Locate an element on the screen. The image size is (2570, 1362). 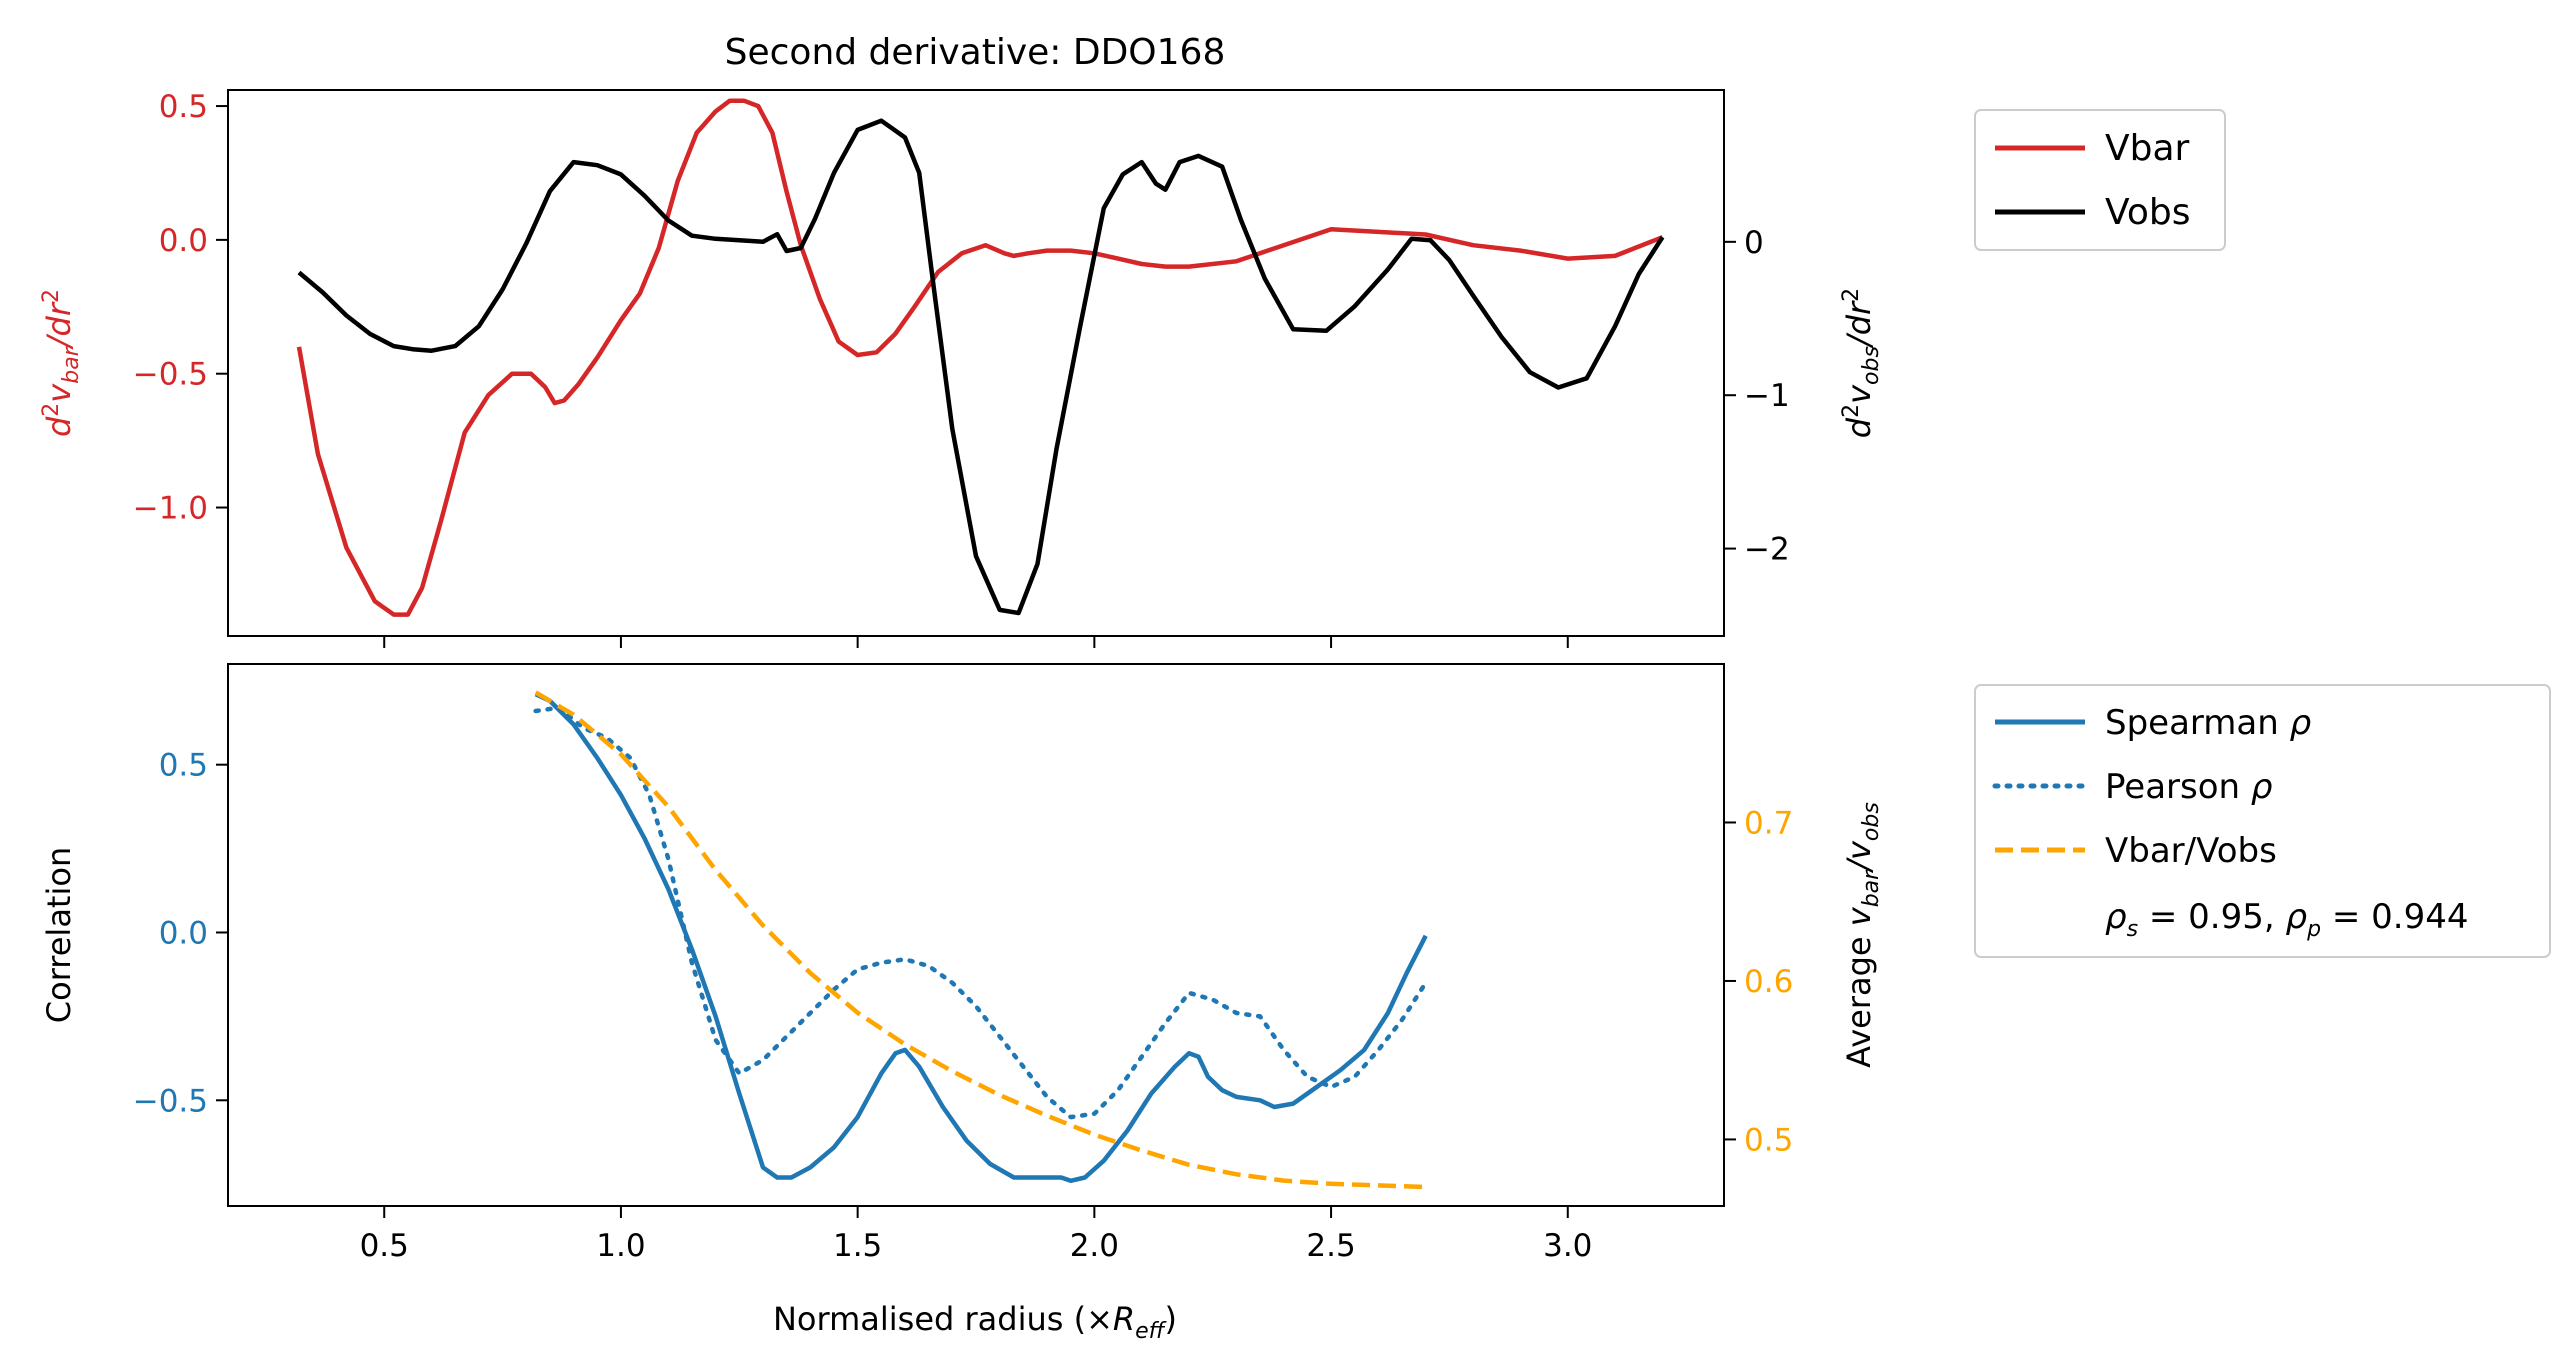
chart-title: Second derivative: DDO168 is located at coordinates (975, 52).